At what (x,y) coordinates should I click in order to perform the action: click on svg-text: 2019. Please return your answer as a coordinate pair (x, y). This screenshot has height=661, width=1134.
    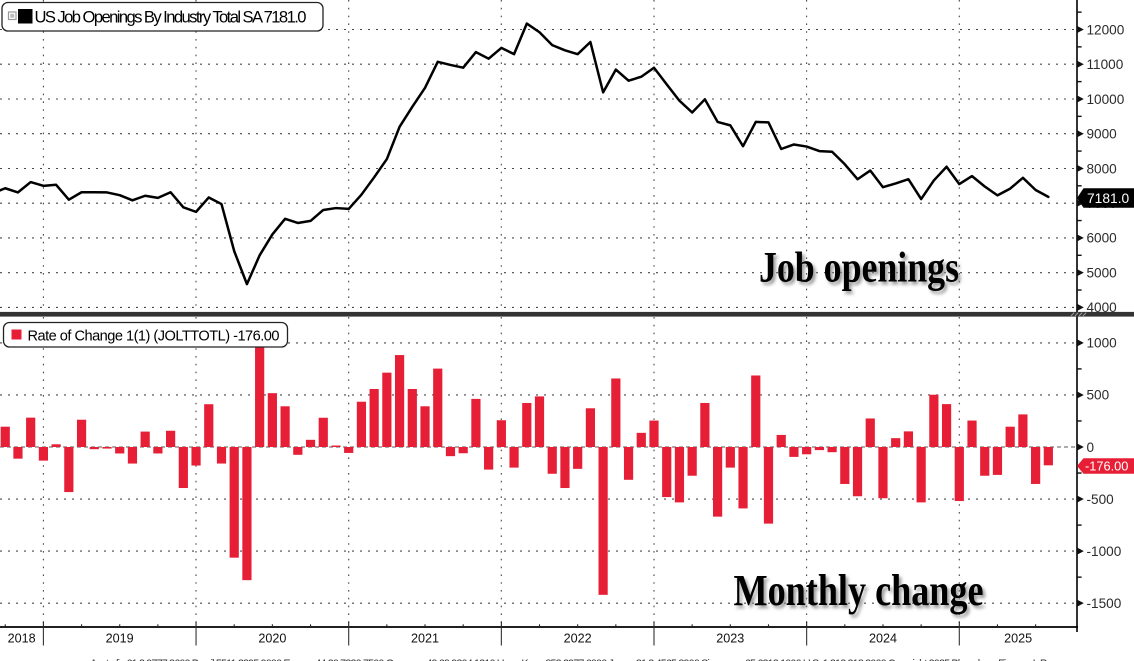
    Looking at the image, I should click on (120, 639).